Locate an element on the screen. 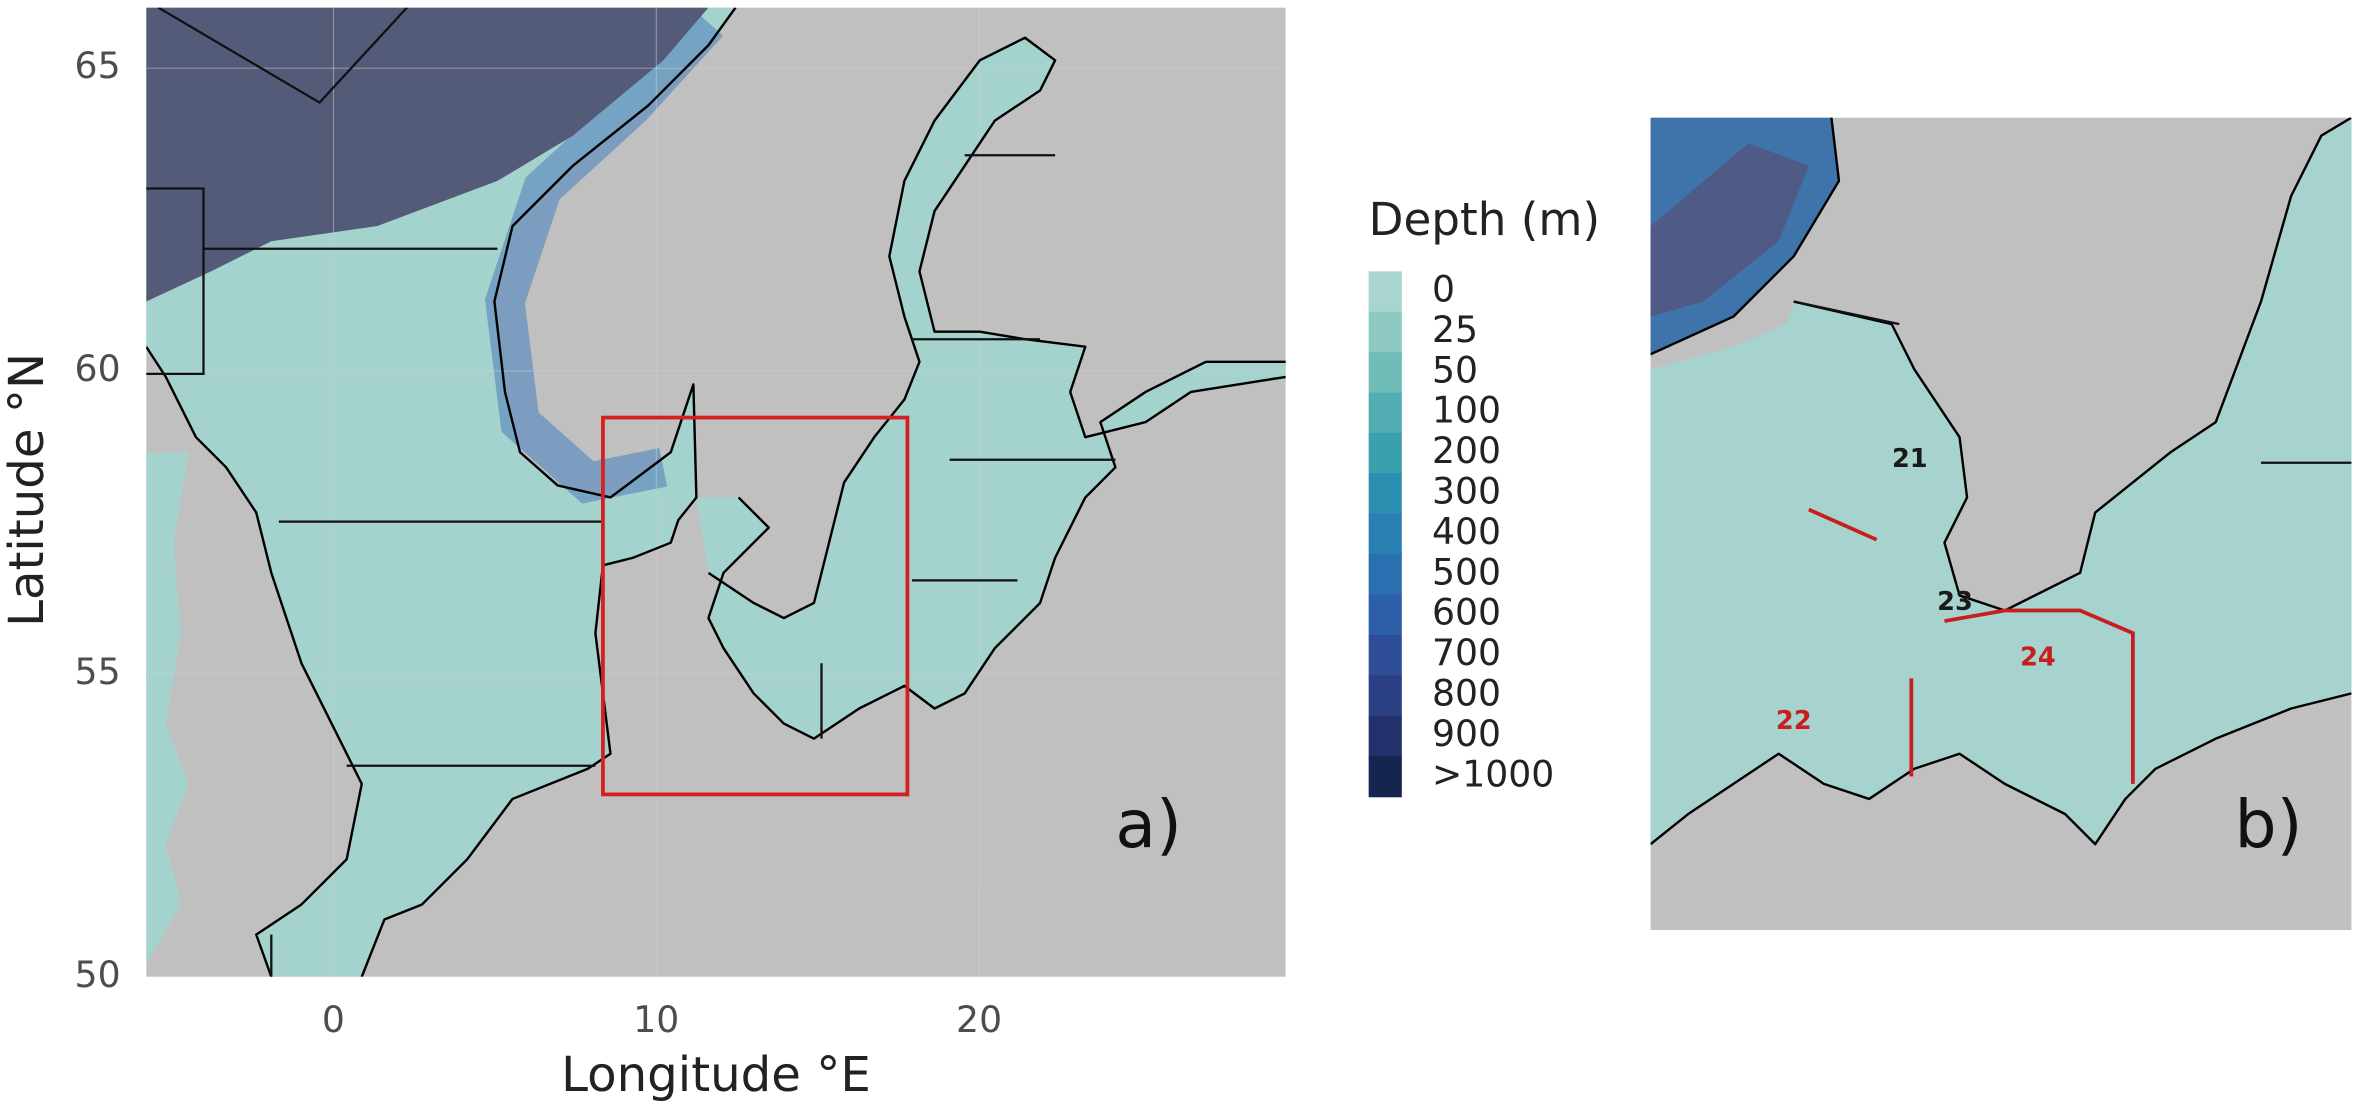 The width and height of the screenshot is (2362, 1111). x-tick-label: 20 is located at coordinates (979, 1019).